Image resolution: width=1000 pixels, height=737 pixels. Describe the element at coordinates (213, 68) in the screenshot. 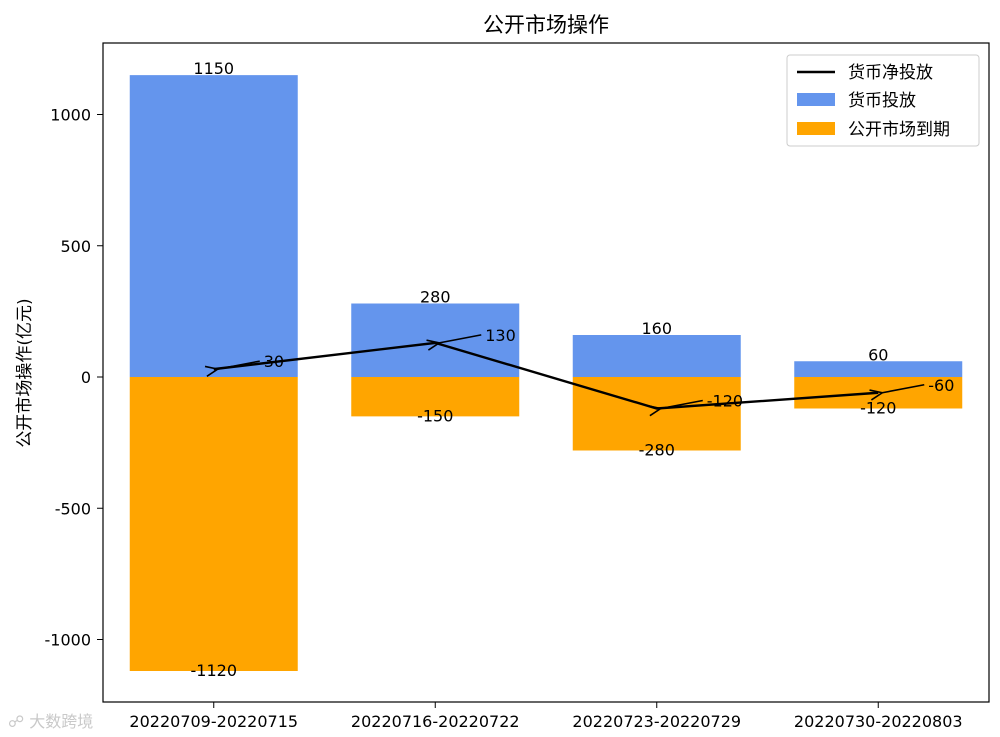

I see `data-label-money-injection: 1150` at that location.